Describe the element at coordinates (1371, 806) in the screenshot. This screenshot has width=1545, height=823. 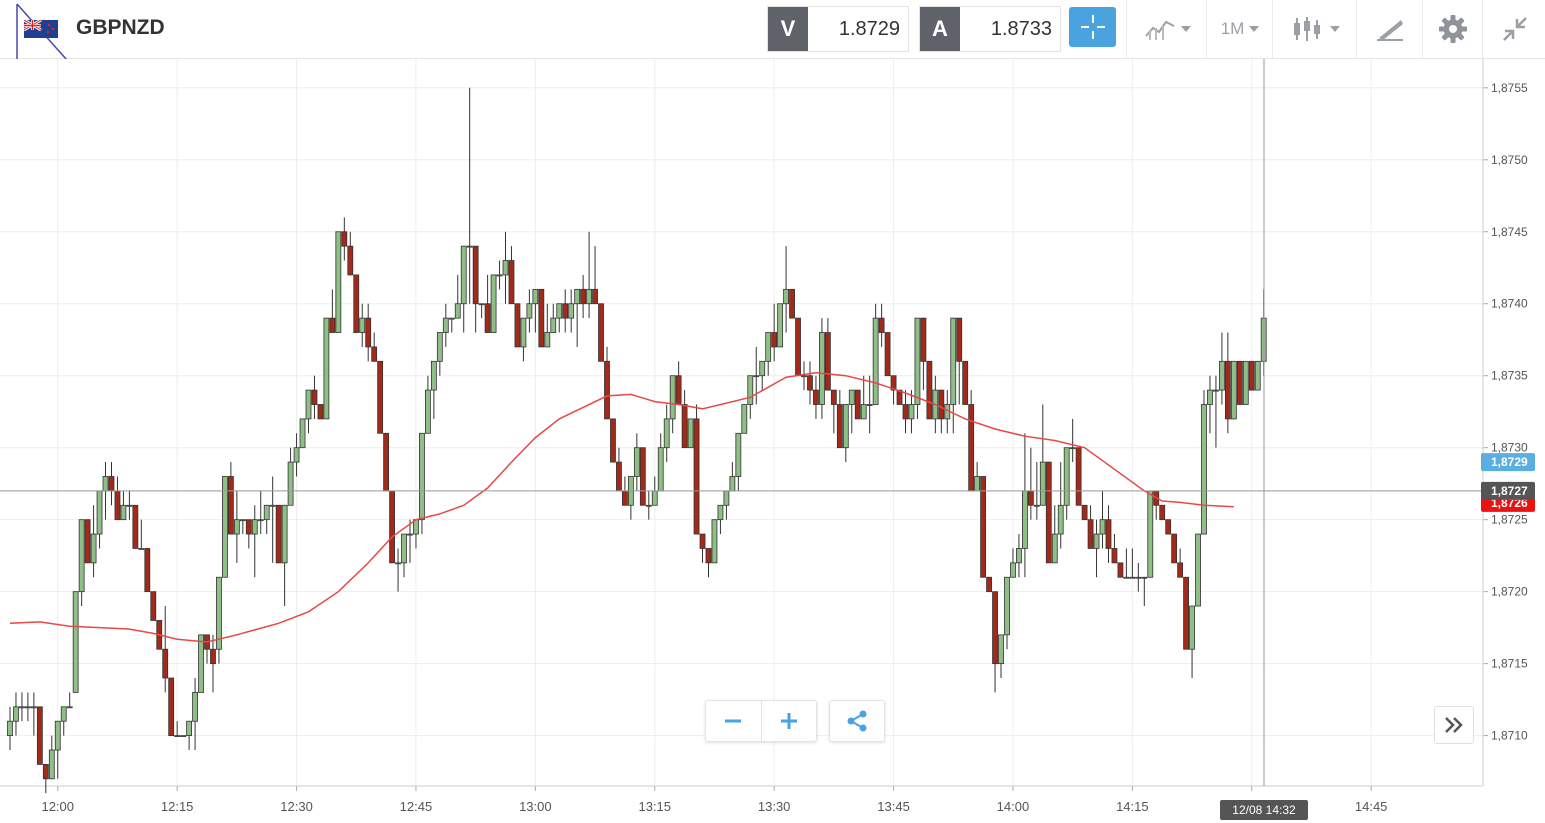
I see `x-tick-label: 14:45` at that location.